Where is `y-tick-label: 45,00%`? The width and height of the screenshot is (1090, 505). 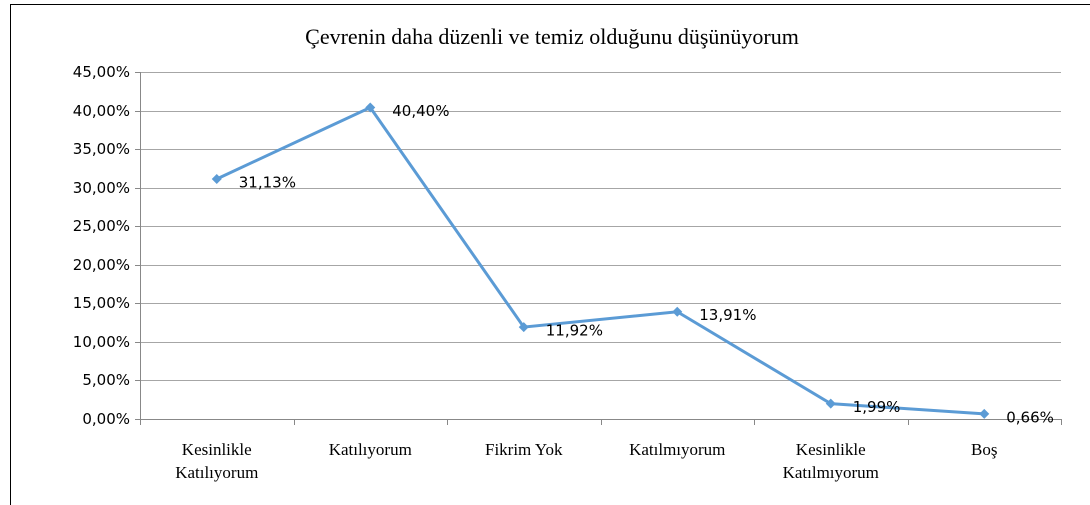
y-tick-label: 45,00% is located at coordinates (101, 72).